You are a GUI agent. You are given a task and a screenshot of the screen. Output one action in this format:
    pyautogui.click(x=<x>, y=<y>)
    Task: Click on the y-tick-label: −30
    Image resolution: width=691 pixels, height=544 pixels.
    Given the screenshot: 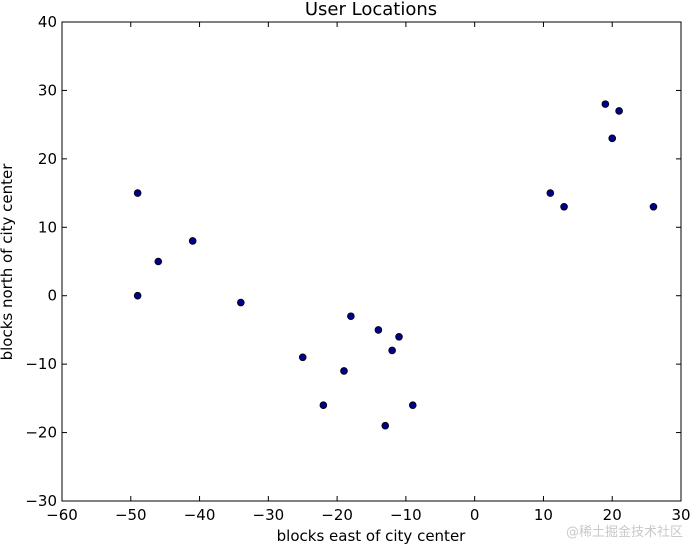 What is the action you would take?
    pyautogui.click(x=41, y=501)
    